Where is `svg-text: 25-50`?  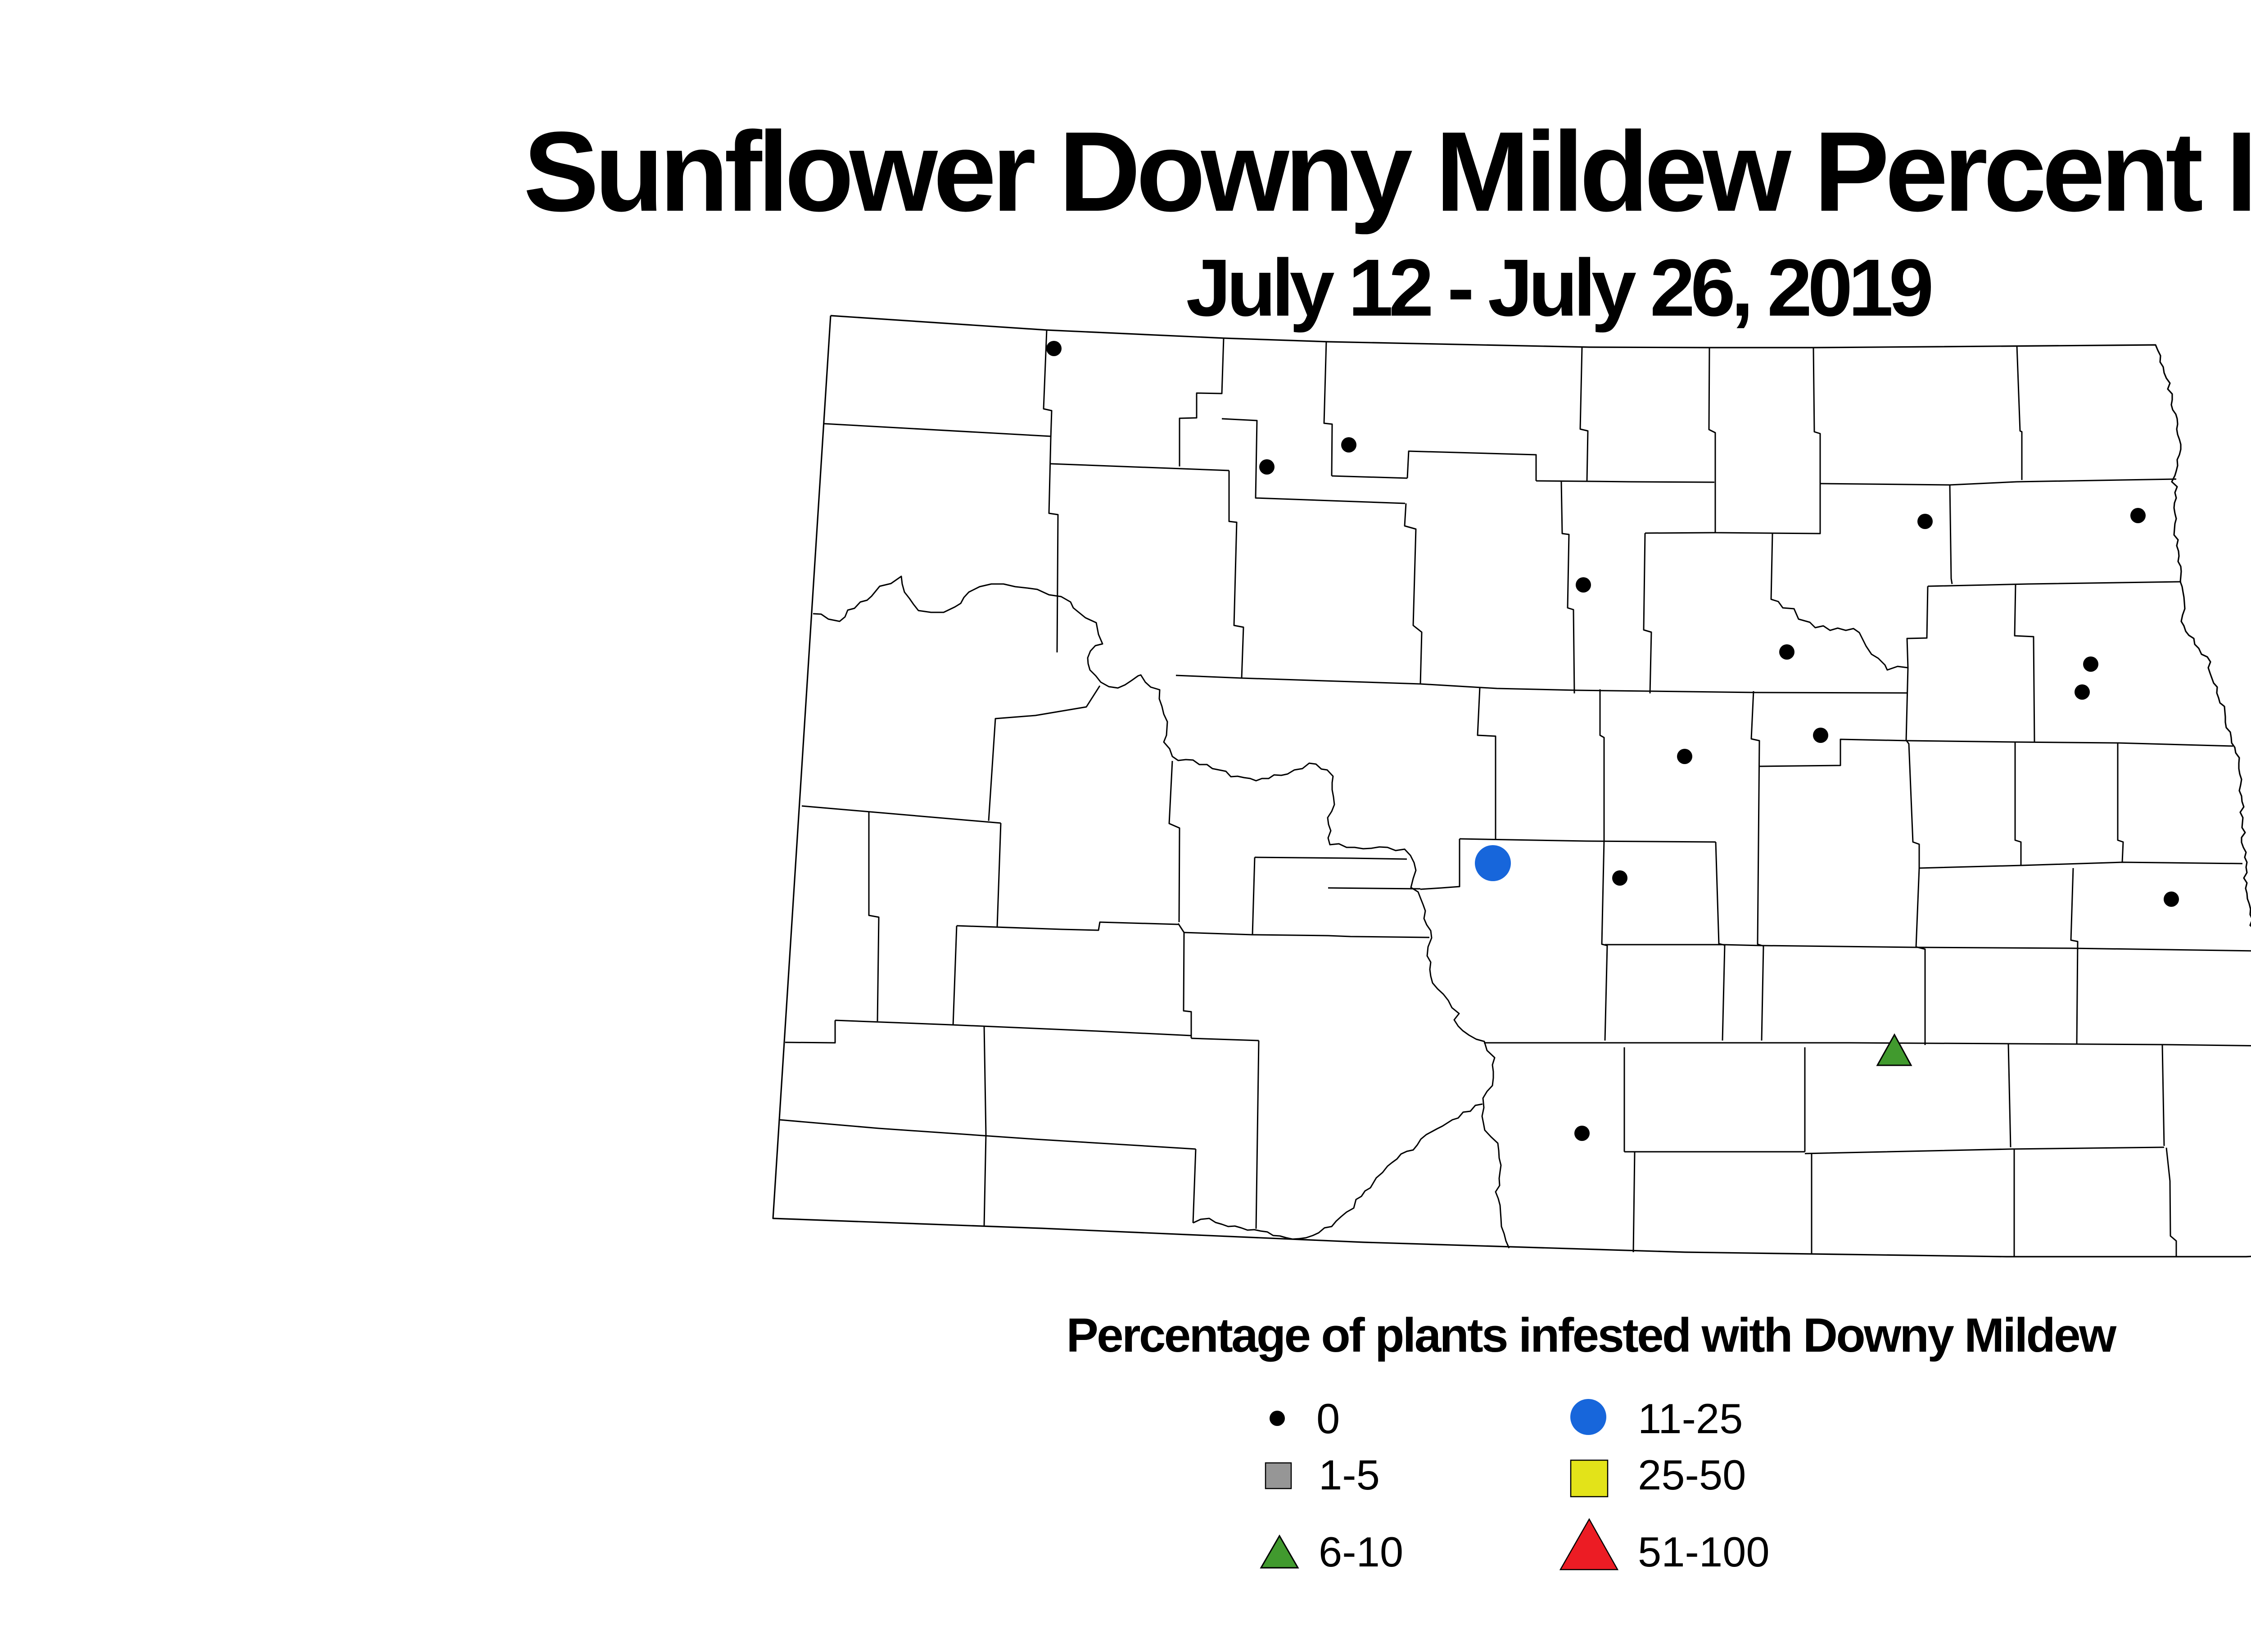 svg-text: 25-50 is located at coordinates (1692, 1475).